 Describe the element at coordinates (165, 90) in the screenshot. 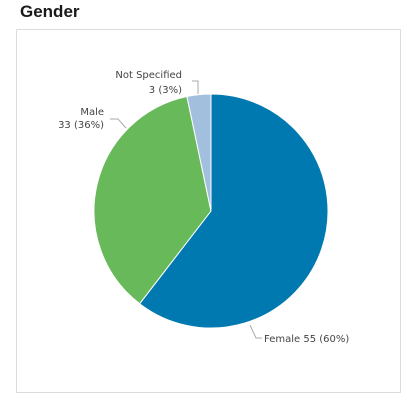

I see `label-not-specified-value: 3 (3%)` at that location.